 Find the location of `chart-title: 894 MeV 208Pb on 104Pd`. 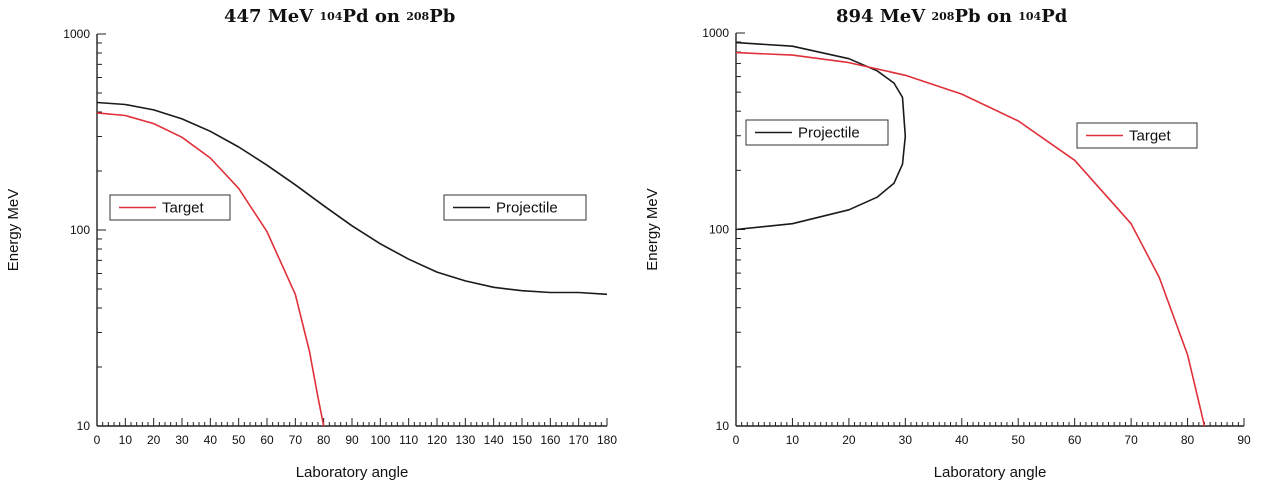

chart-title: 894 MeV 208Pb on 104Pd is located at coordinates (951, 16).